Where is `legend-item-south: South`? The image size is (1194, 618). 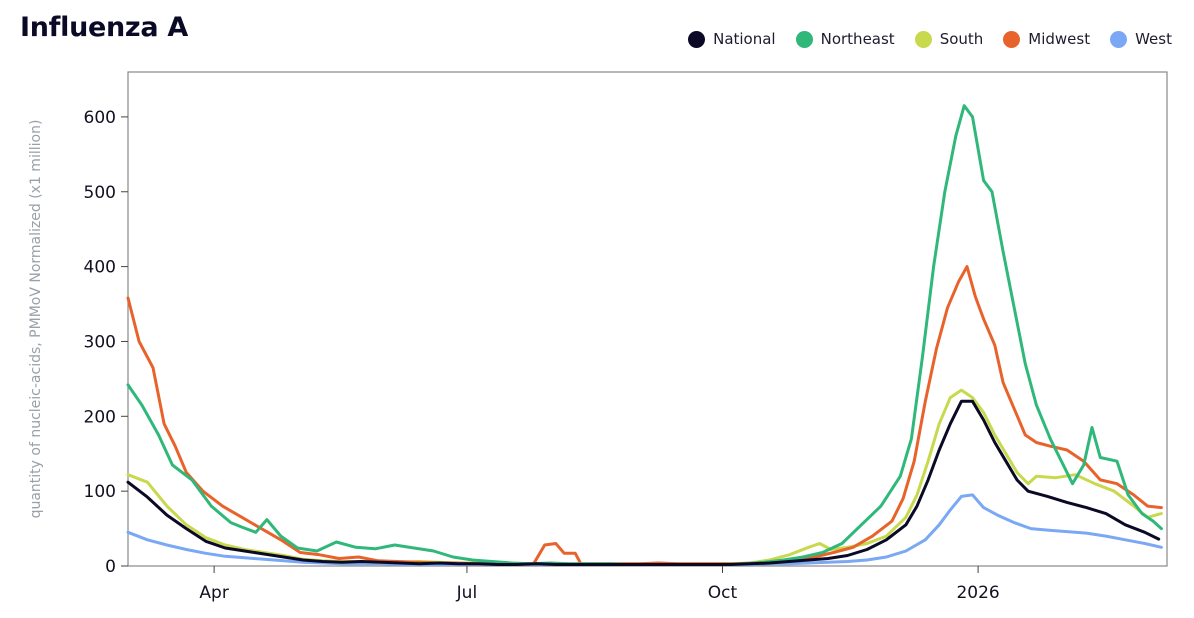 legend-item-south: South is located at coordinates (949, 39).